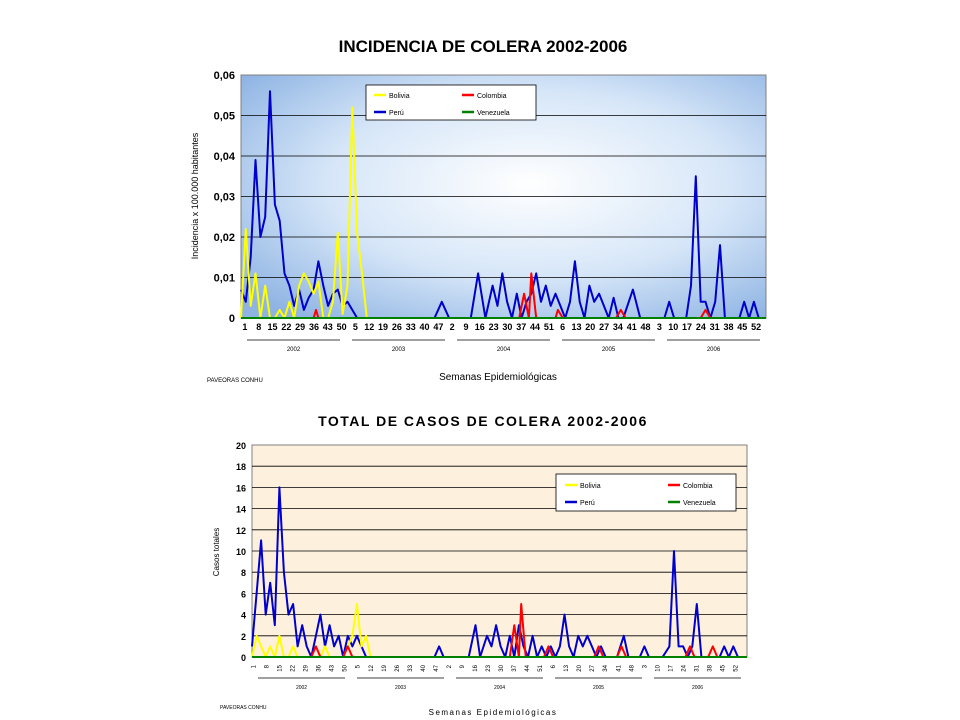  I want to click on x-tick-label: 52, so click(736, 667).